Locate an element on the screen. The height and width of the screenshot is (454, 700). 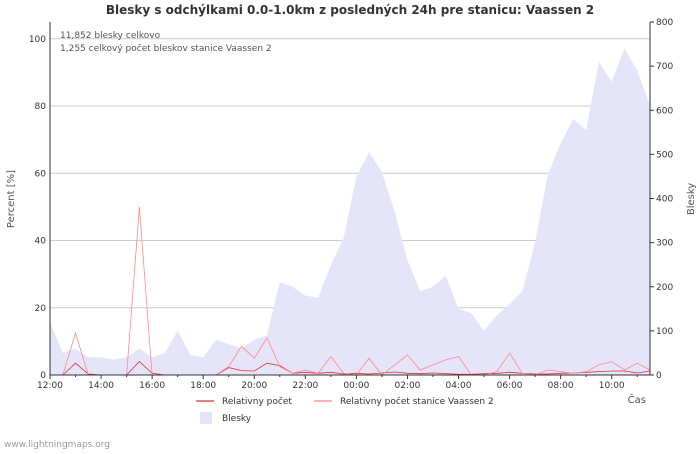
y-left-tick-label: 0 is located at coordinates (43, 376).